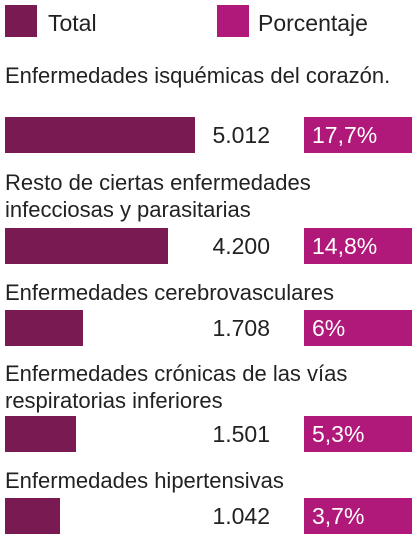 The width and height of the screenshot is (413, 534). Describe the element at coordinates (241, 328) in the screenshot. I see `value-label: 1.708` at that location.